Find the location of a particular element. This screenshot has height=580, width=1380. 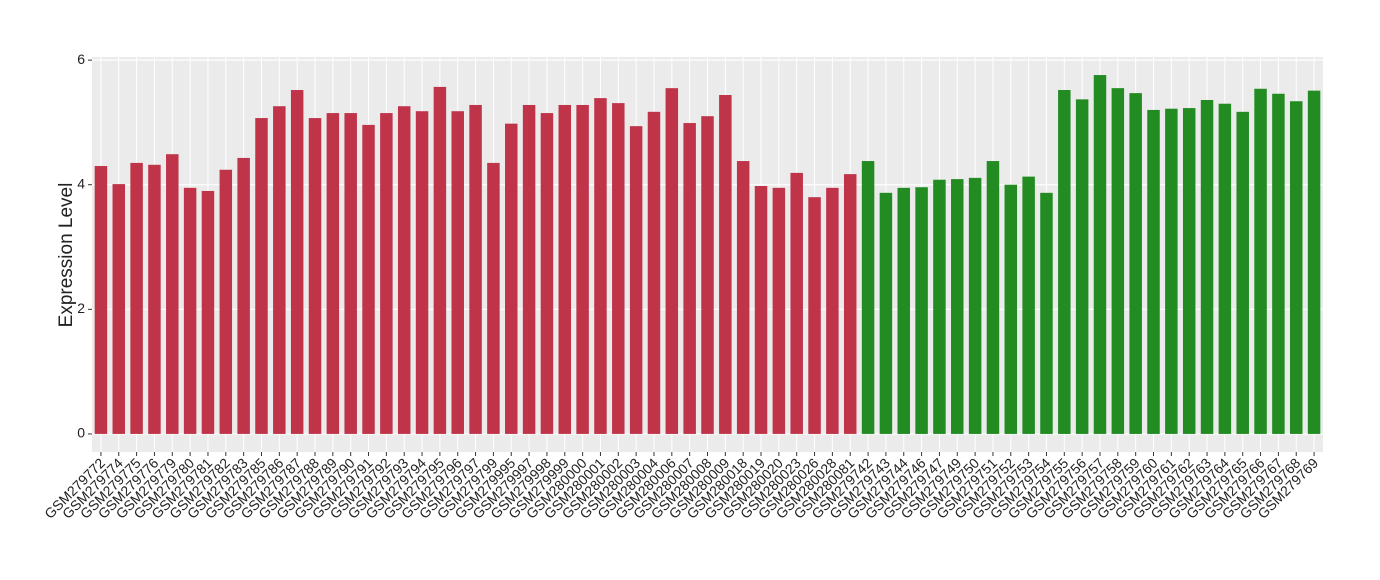

y-tick-label: 0 is located at coordinates (81, 433).